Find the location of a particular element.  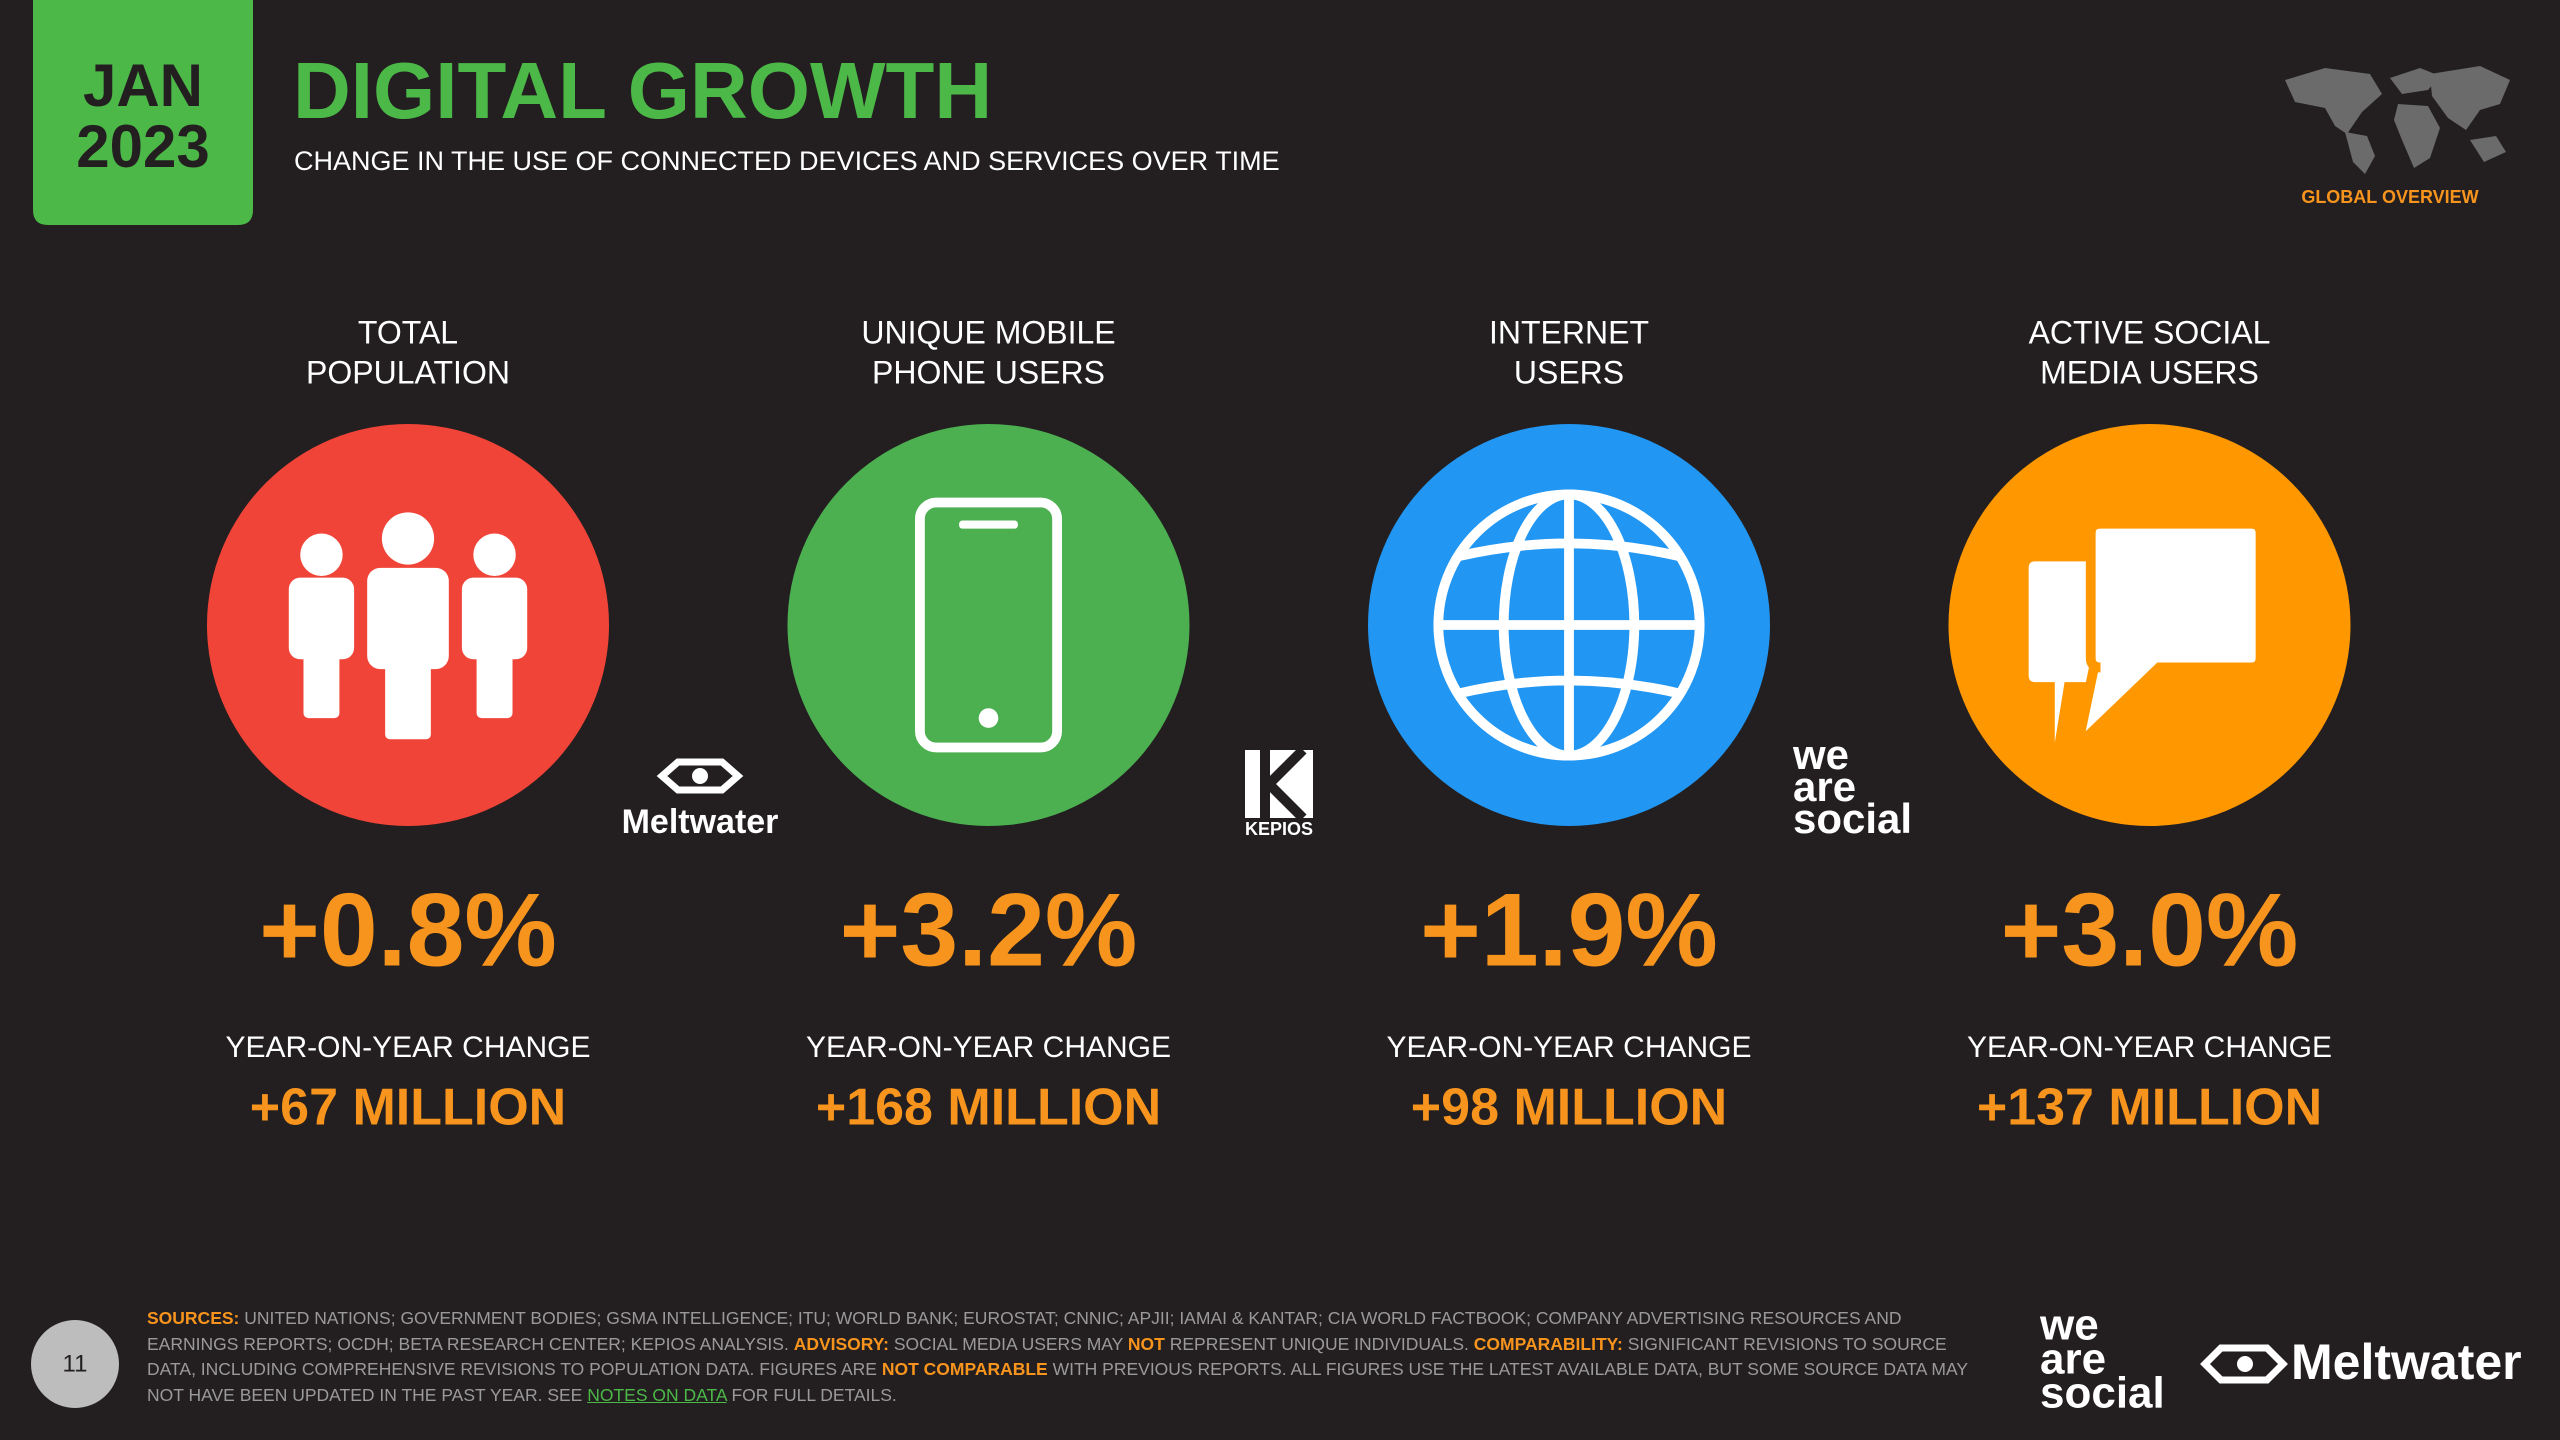

metric-label: ACTIVE SOCIAL is located at coordinates (2150, 332).